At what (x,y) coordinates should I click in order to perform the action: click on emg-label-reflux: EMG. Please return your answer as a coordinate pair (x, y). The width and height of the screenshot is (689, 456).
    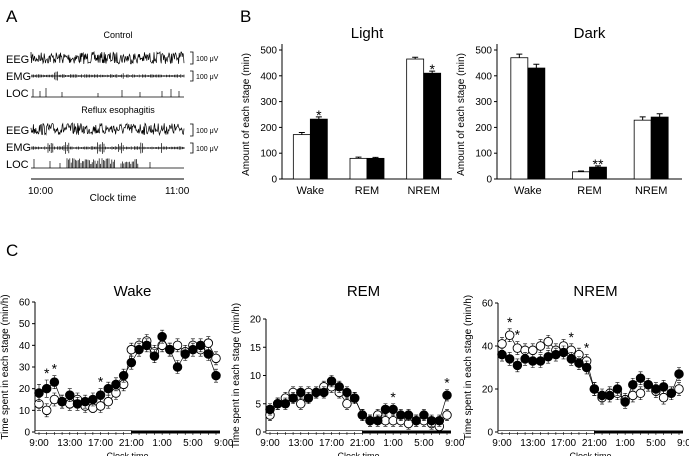
    Looking at the image, I should click on (18, 148).